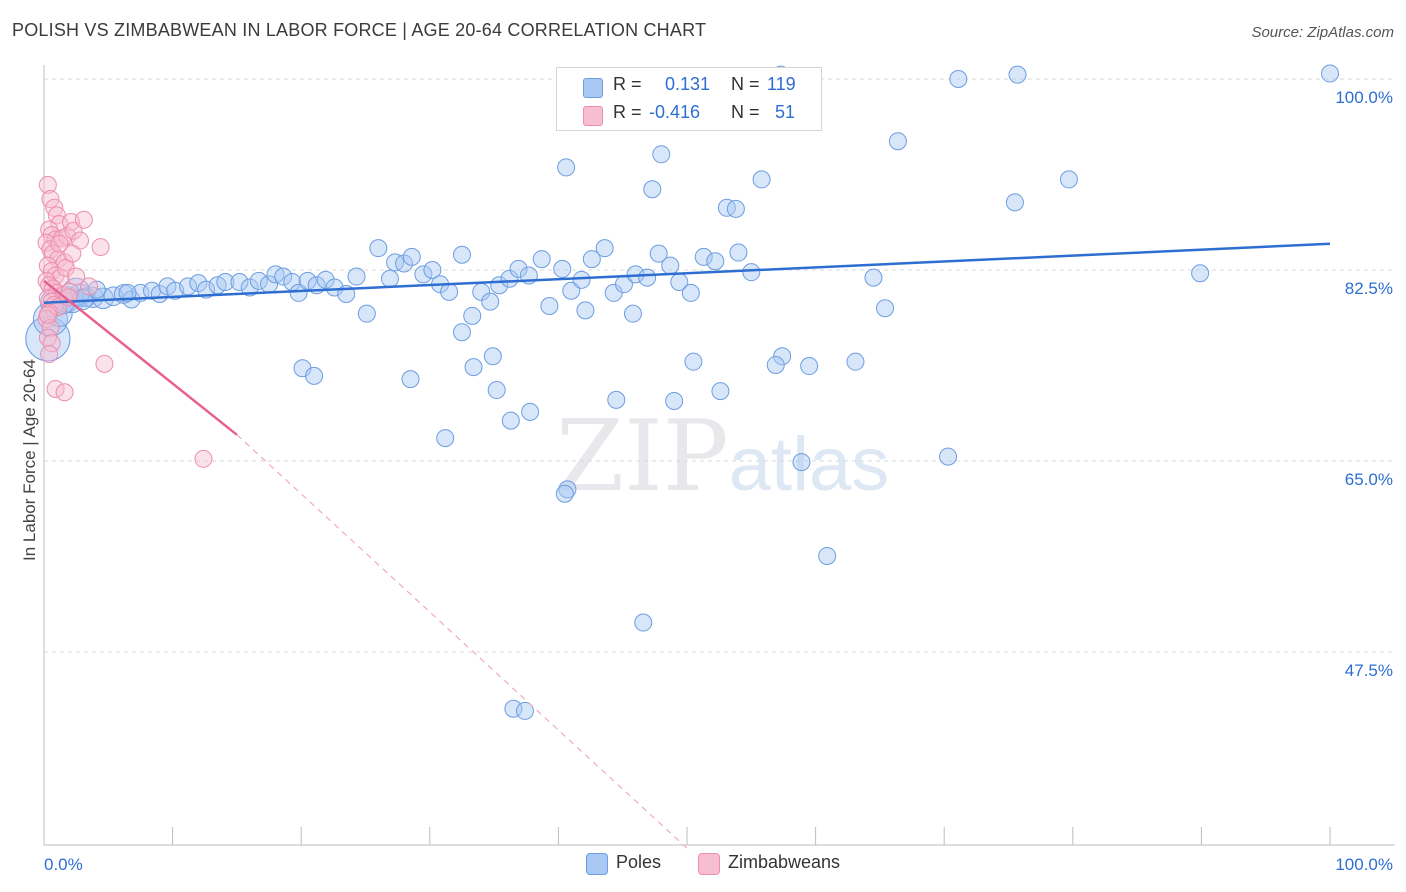 This screenshot has height=892, width=1406. What do you see at coordinates (709, 864) in the screenshot?
I see `zimbabweans-legend-swatch` at bounding box center [709, 864].